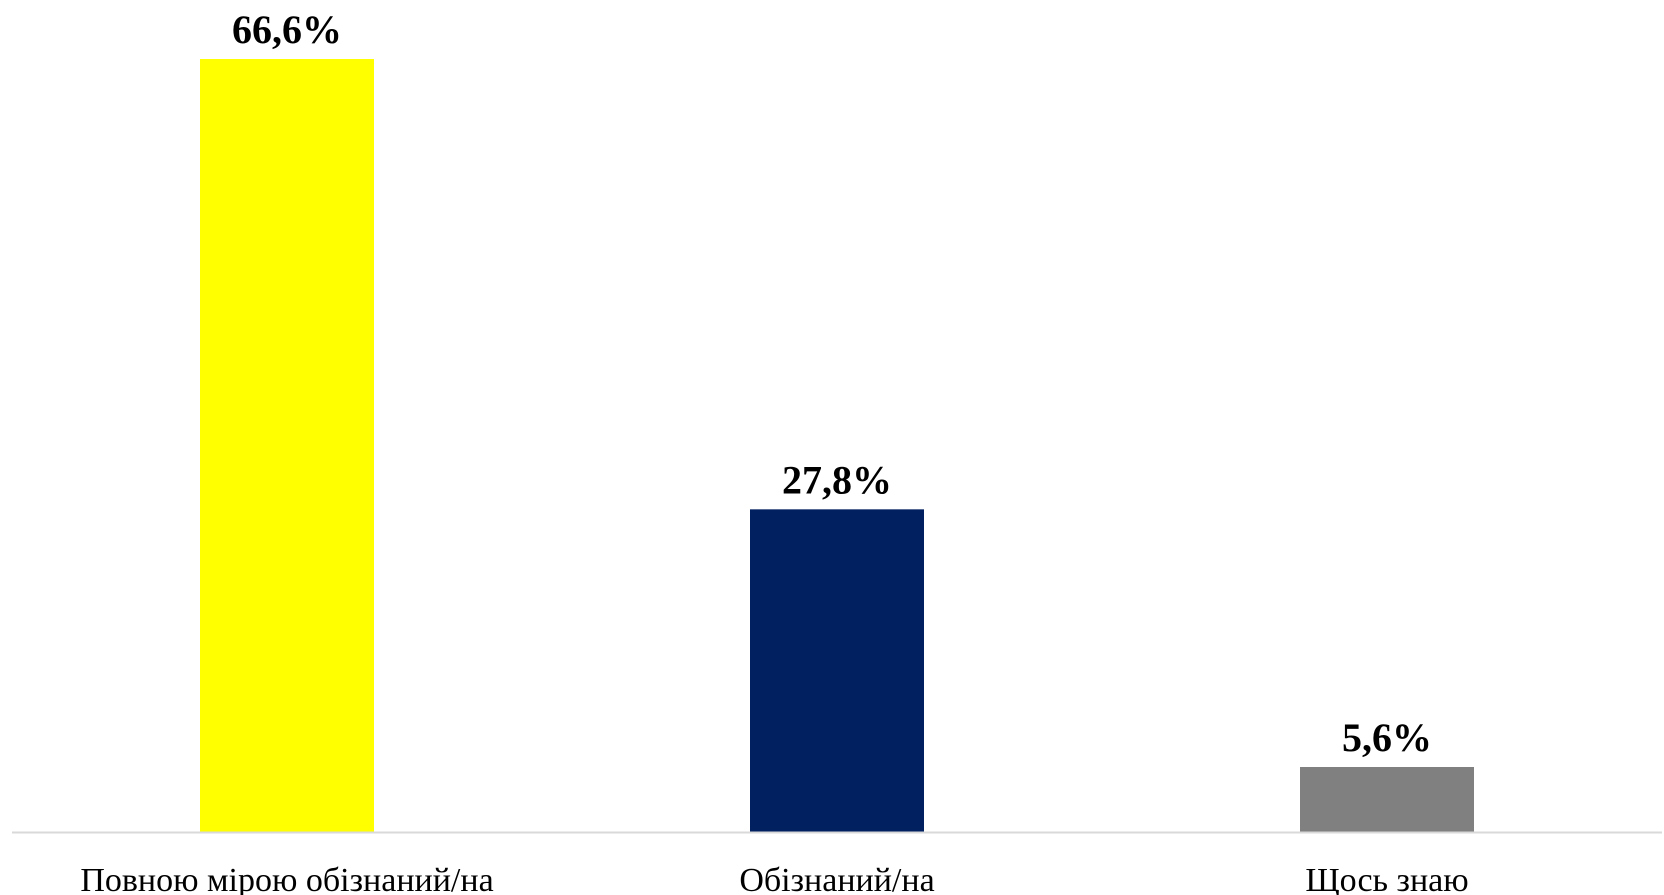  What do you see at coordinates (286, 878) in the screenshot?
I see `category-label-1: Повною мірою обізнаний/на` at bounding box center [286, 878].